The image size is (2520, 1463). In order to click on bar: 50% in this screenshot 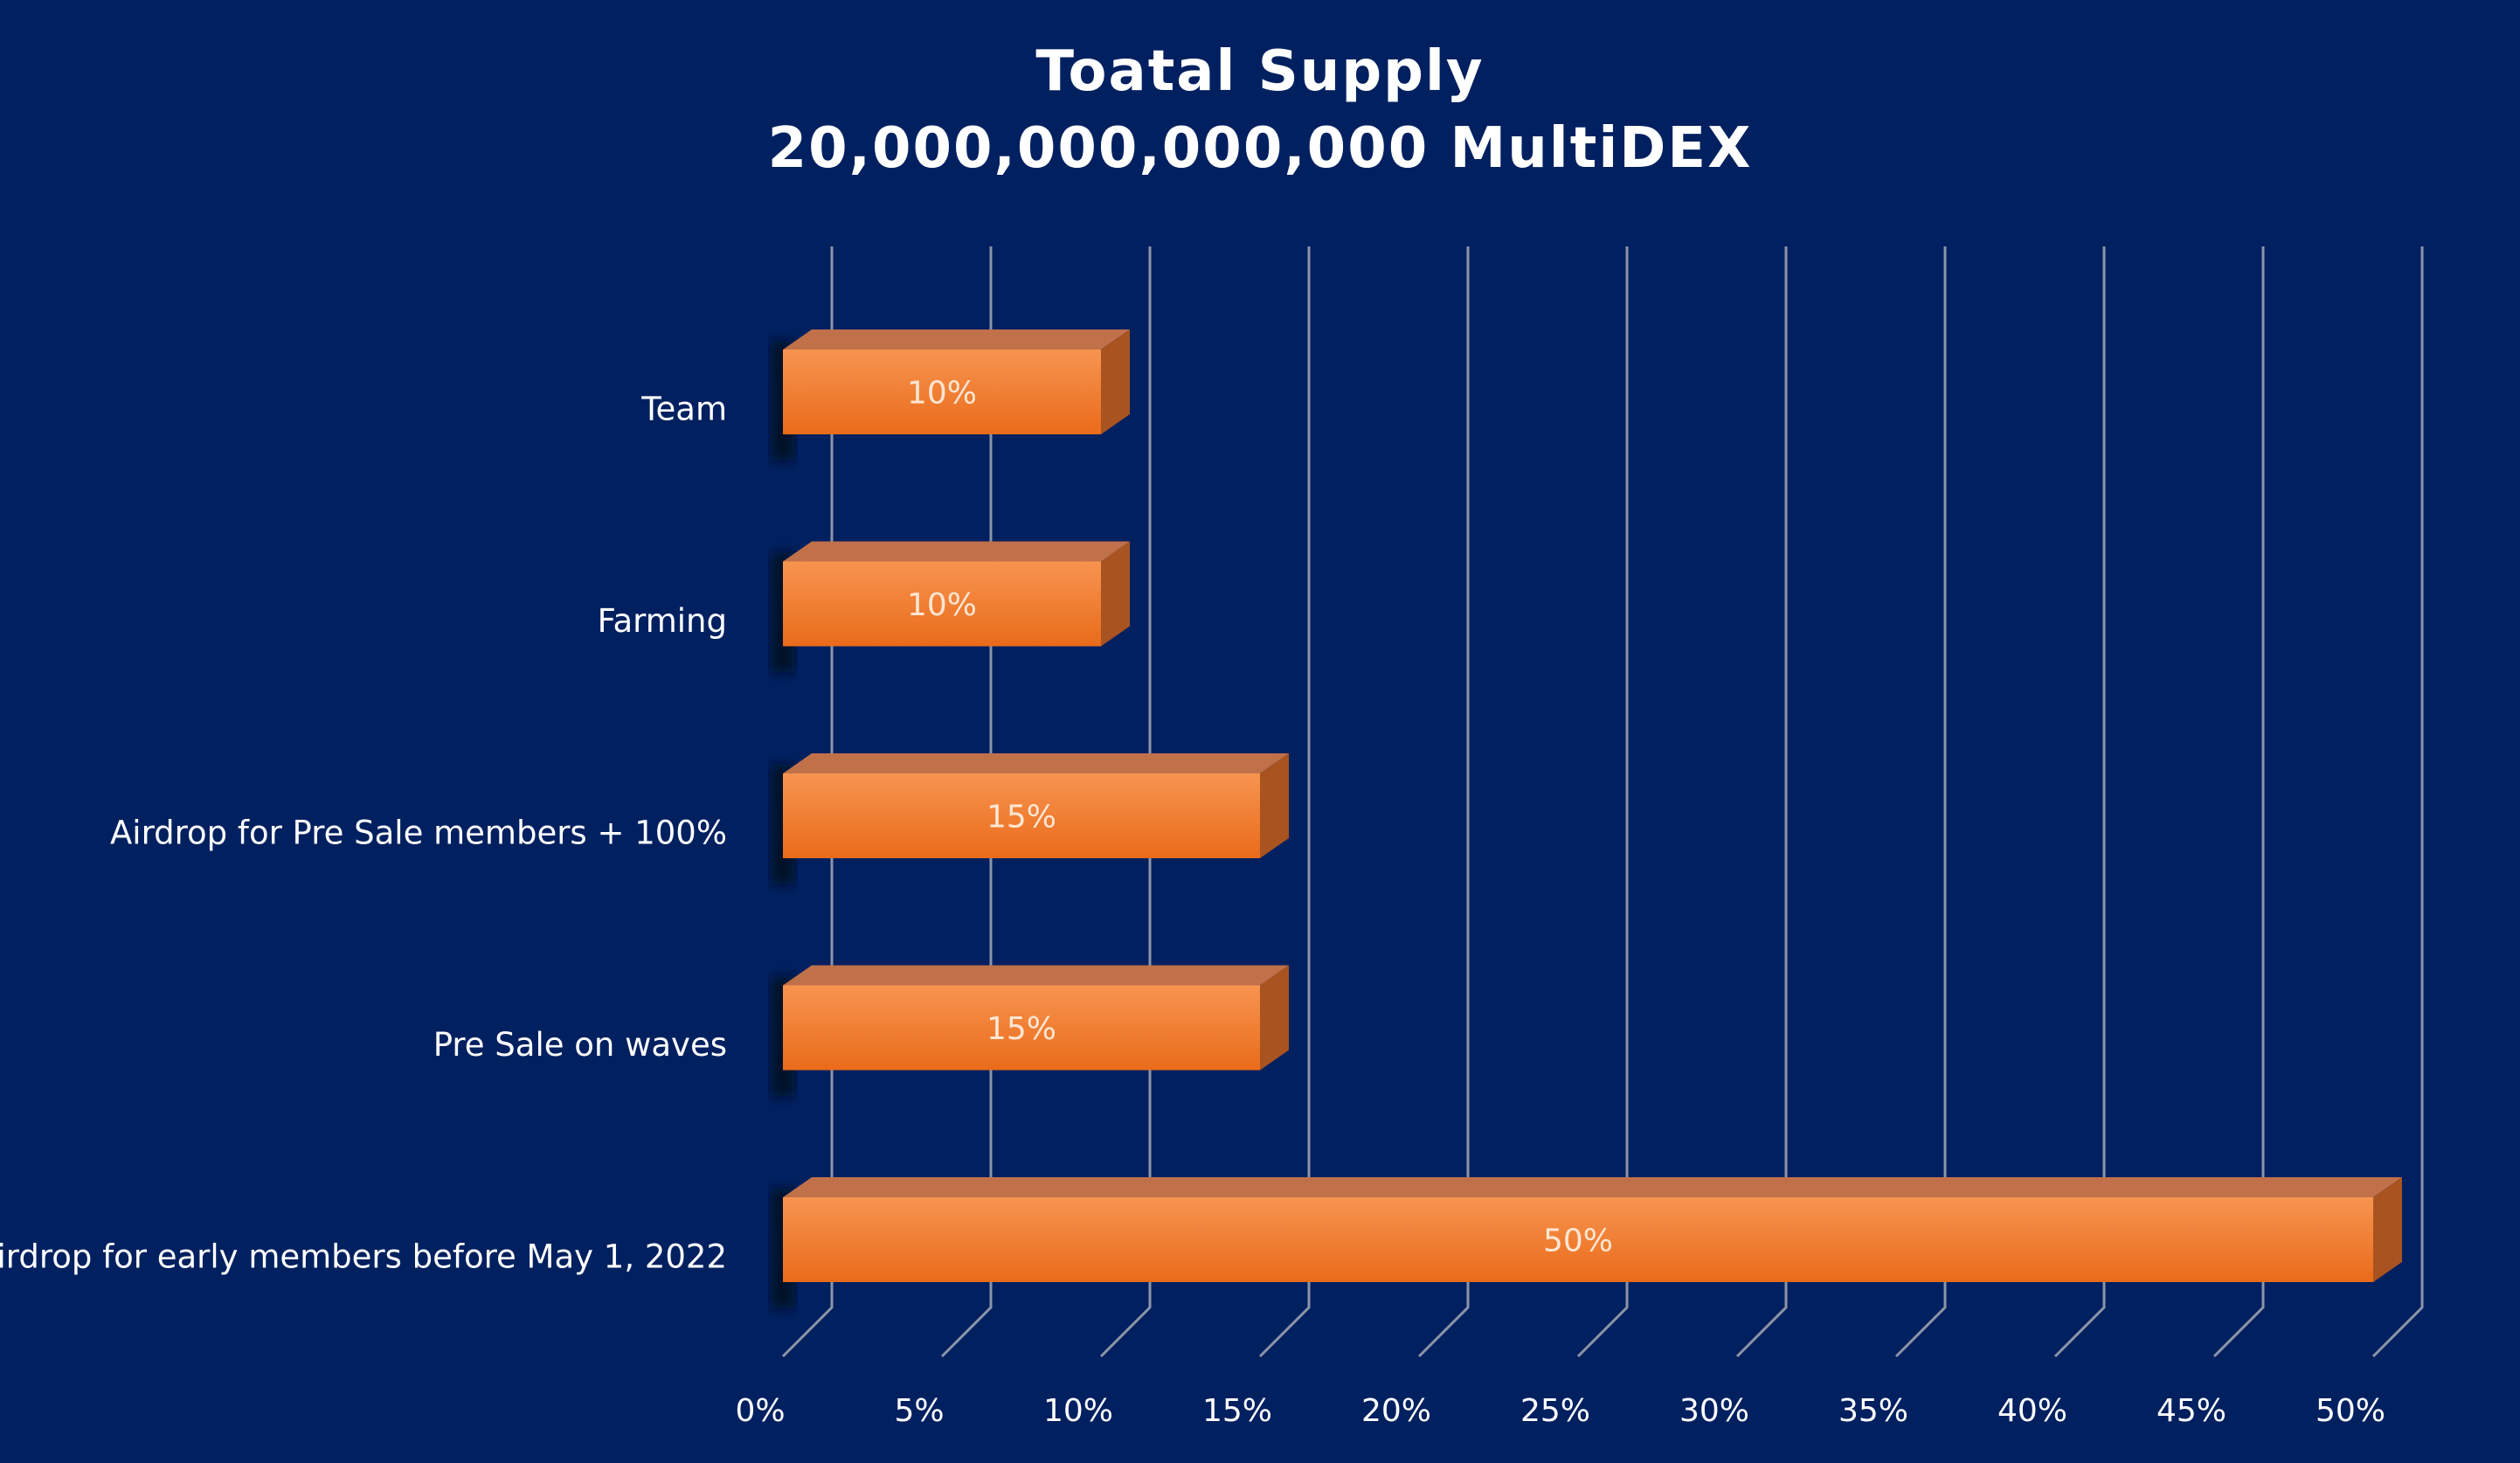, I will do `click(1586, 1242)`.